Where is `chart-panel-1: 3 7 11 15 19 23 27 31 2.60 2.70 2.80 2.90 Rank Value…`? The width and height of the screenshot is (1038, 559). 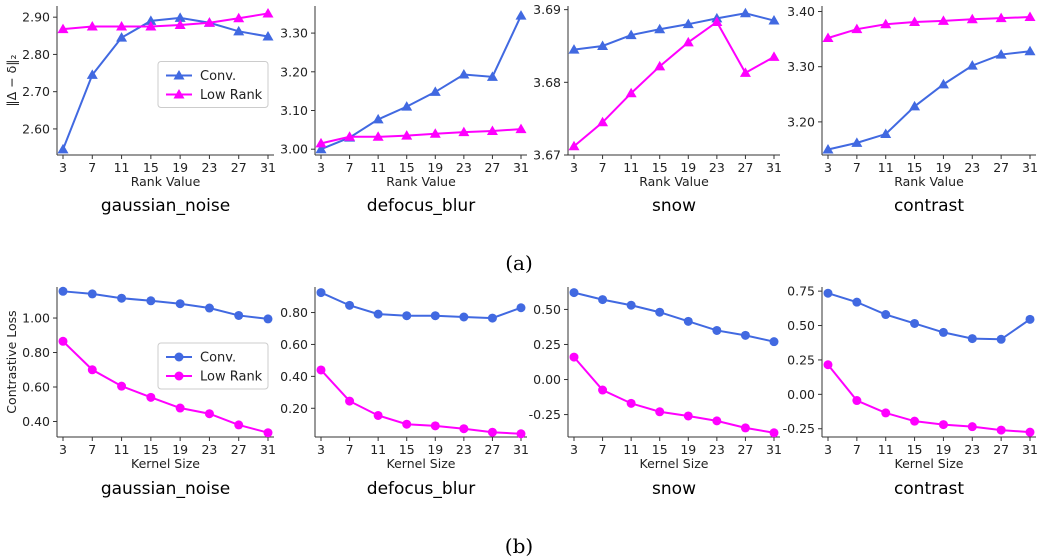
chart-panel-1: 3 7 11 15 19 23 27 31 2.60 2.70 2.80 2.90 Rank Value… is located at coordinates (140, 111).